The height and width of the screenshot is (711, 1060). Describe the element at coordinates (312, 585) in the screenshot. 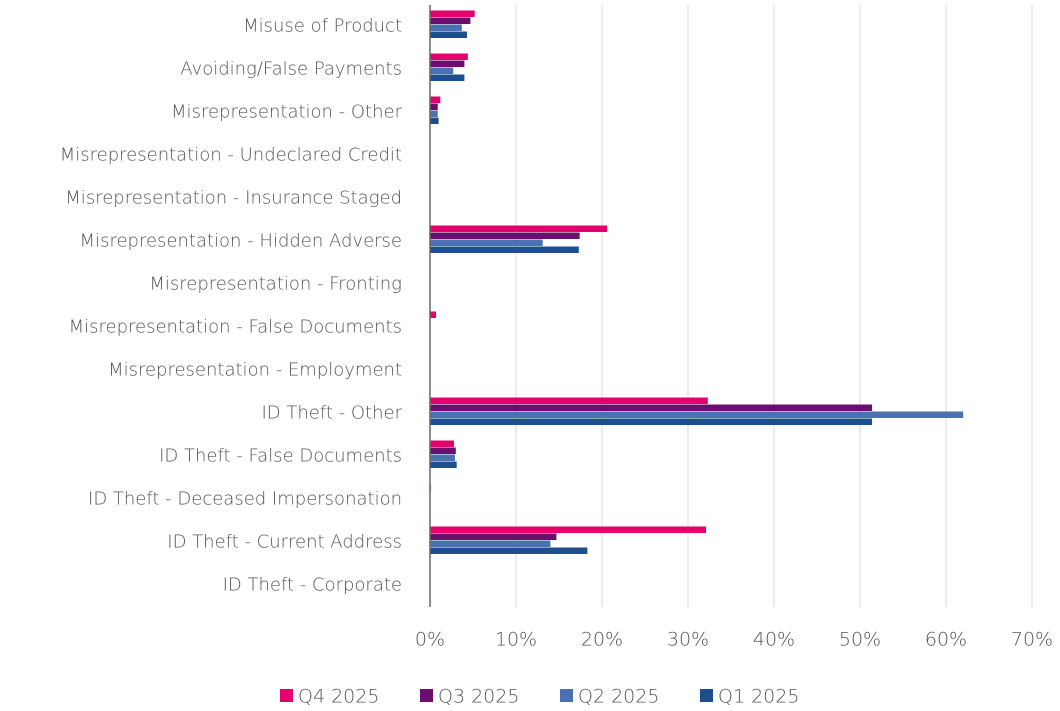

I see `y-tick-label: ID Theft - Corporate` at that location.